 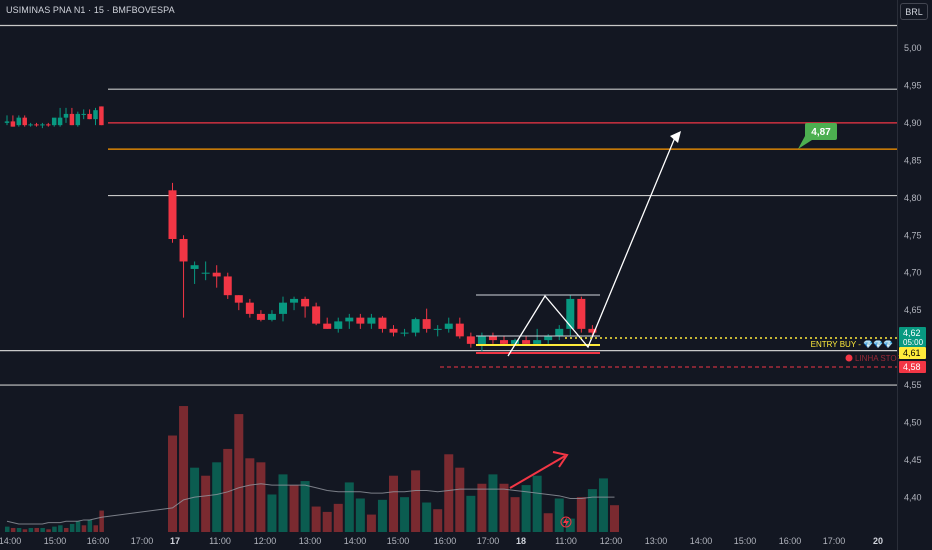 What do you see at coordinates (821, 131) in the screenshot?
I see `target-label-box` at bounding box center [821, 131].